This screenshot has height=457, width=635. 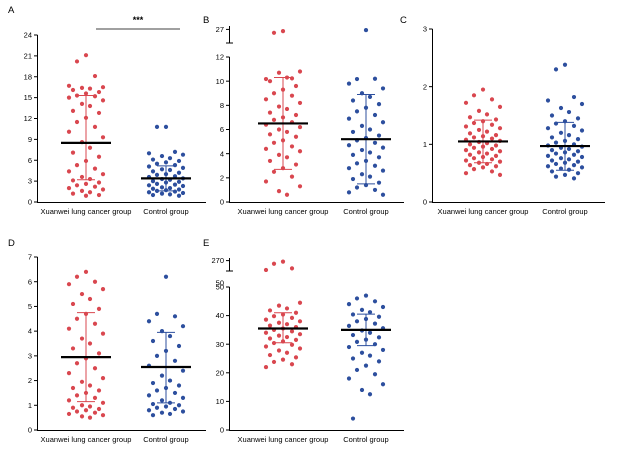 What do you see at coordinates (403, 20) in the screenshot?
I see `panel-label: C` at bounding box center [403, 20].